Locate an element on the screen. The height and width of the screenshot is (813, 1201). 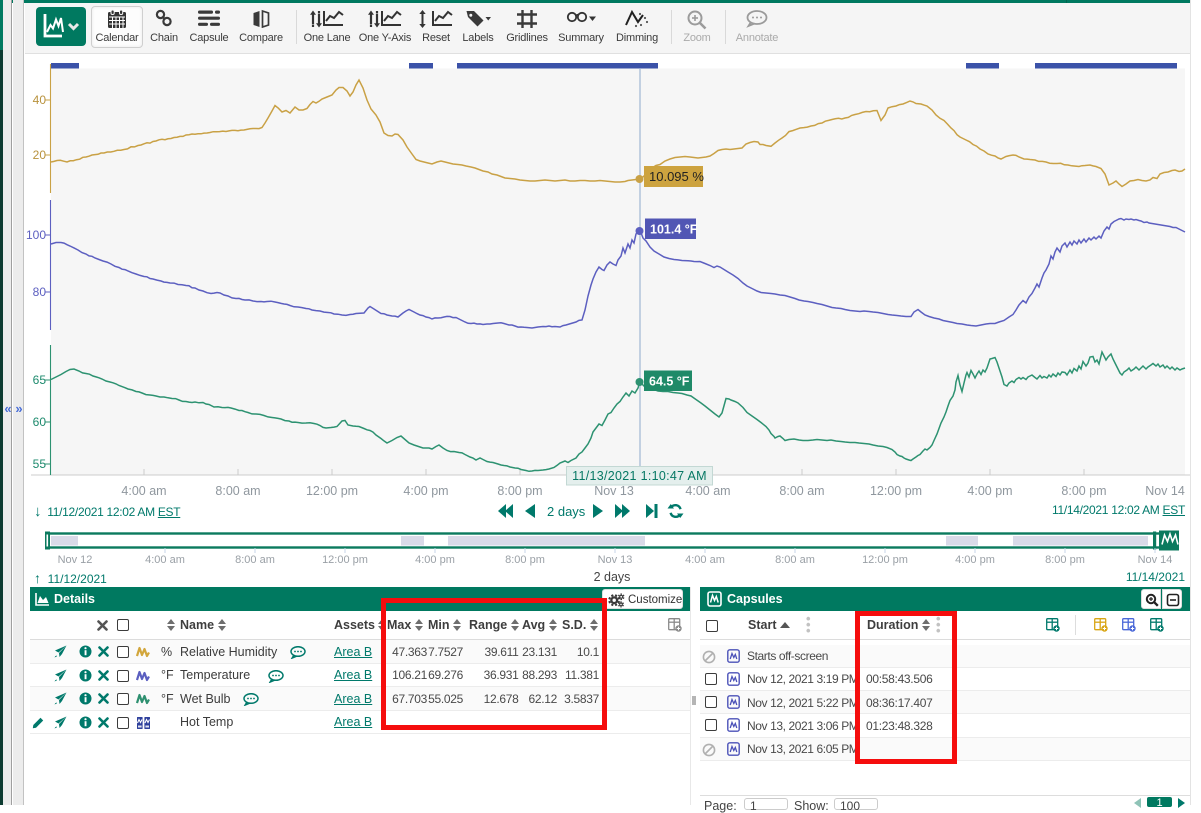
svg-text: 2 days is located at coordinates (566, 511).